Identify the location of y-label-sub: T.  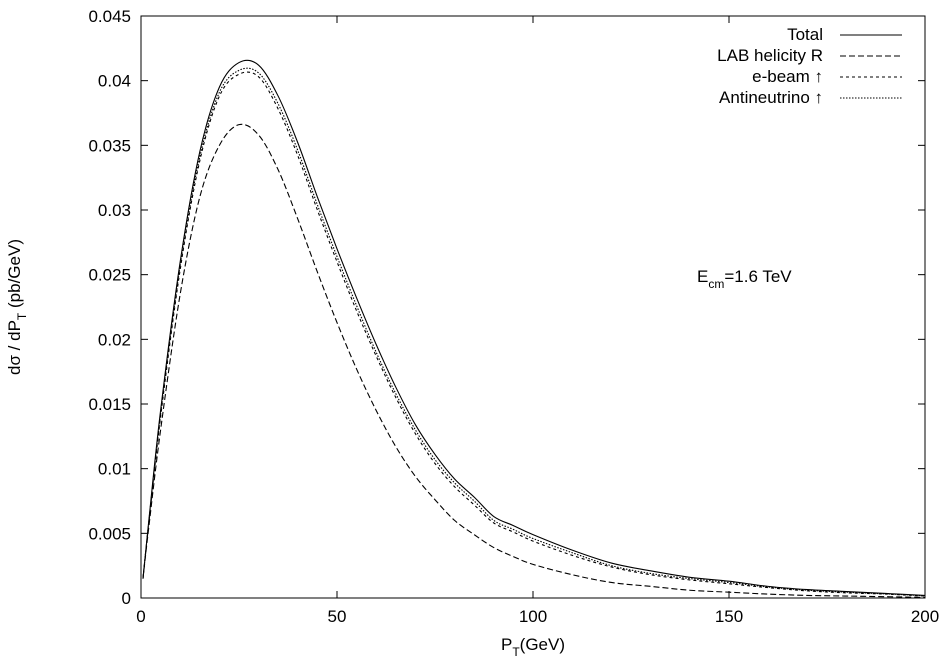
(22, 316).